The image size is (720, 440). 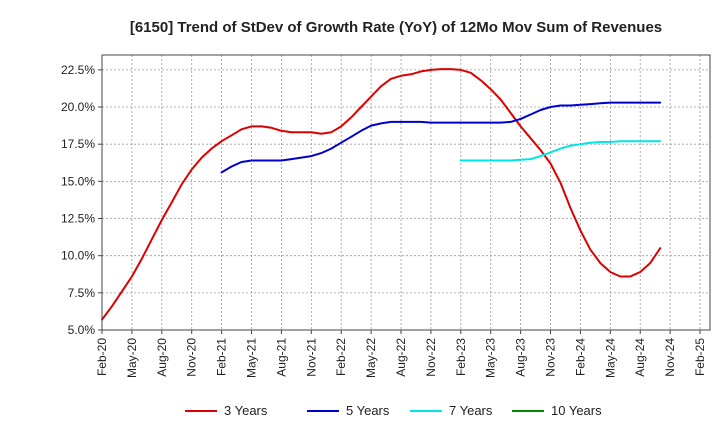 I want to click on series-line-5-years, so click(x=441, y=137).